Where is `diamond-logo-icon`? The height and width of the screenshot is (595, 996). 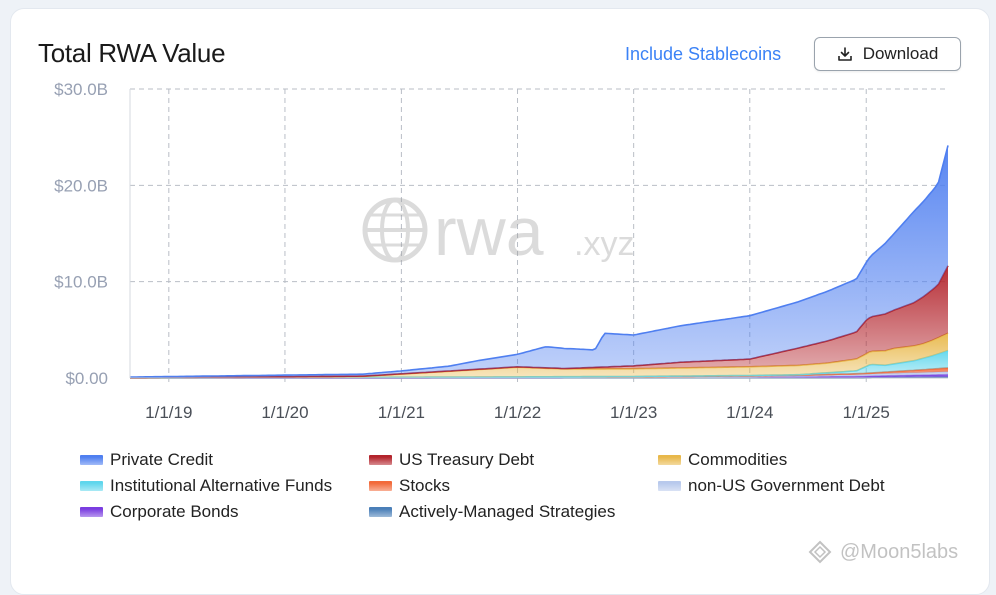
diamond-logo-icon is located at coordinates (820, 552).